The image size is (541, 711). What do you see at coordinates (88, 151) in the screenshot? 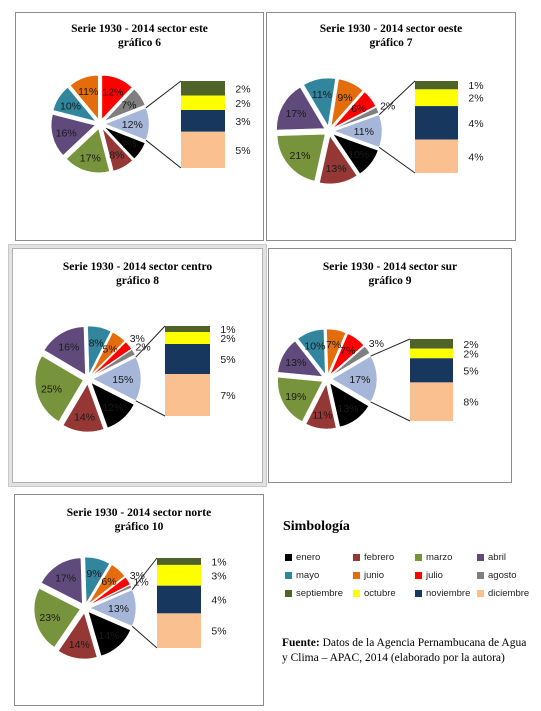
I see `pie-slice-marzo-este` at bounding box center [88, 151].